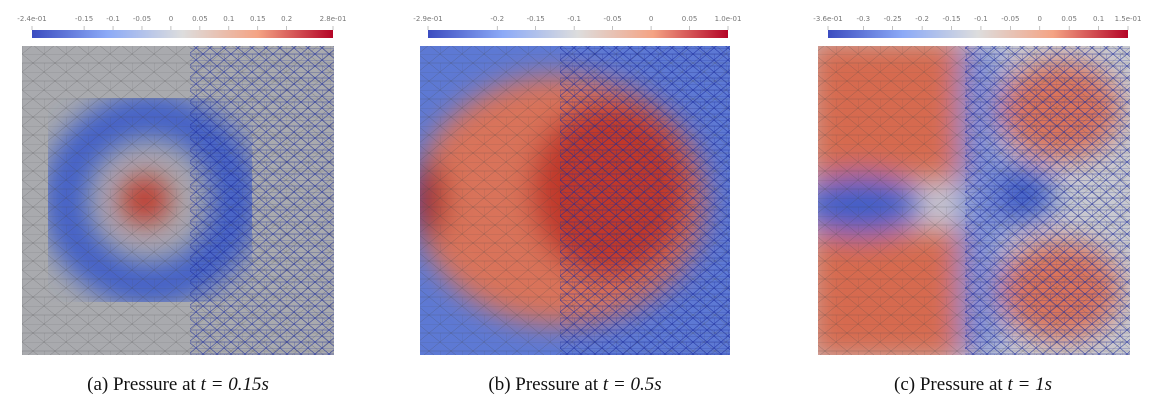  What do you see at coordinates (286, 19) in the screenshot?
I see `colorbar-tick-label: 0.2` at bounding box center [286, 19].